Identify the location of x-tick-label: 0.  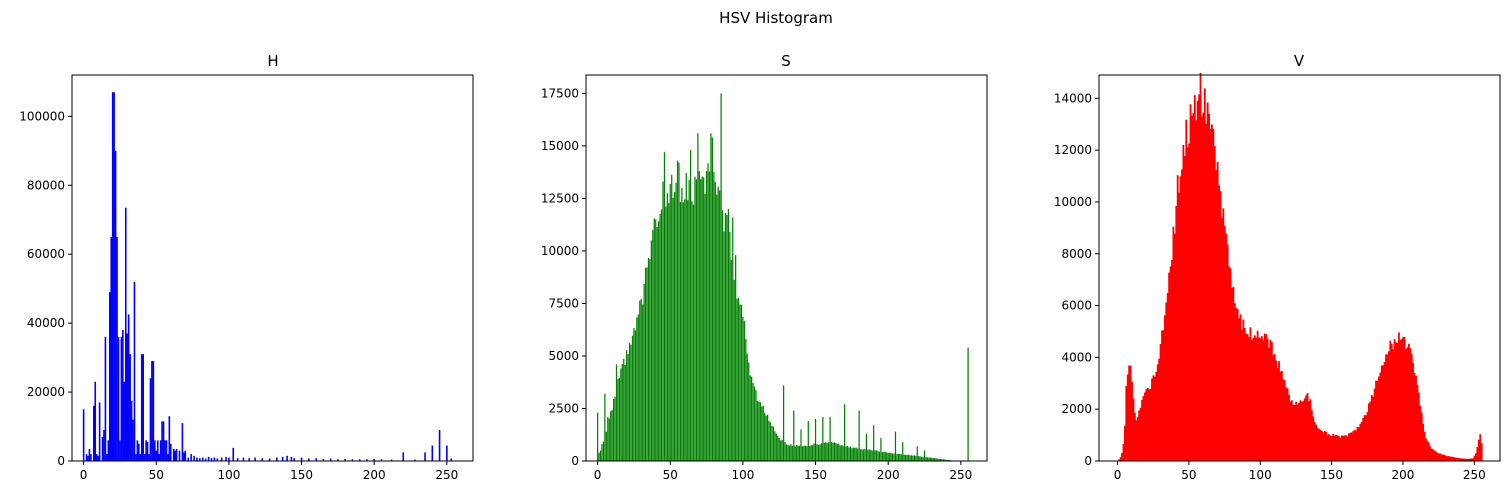
(84, 475).